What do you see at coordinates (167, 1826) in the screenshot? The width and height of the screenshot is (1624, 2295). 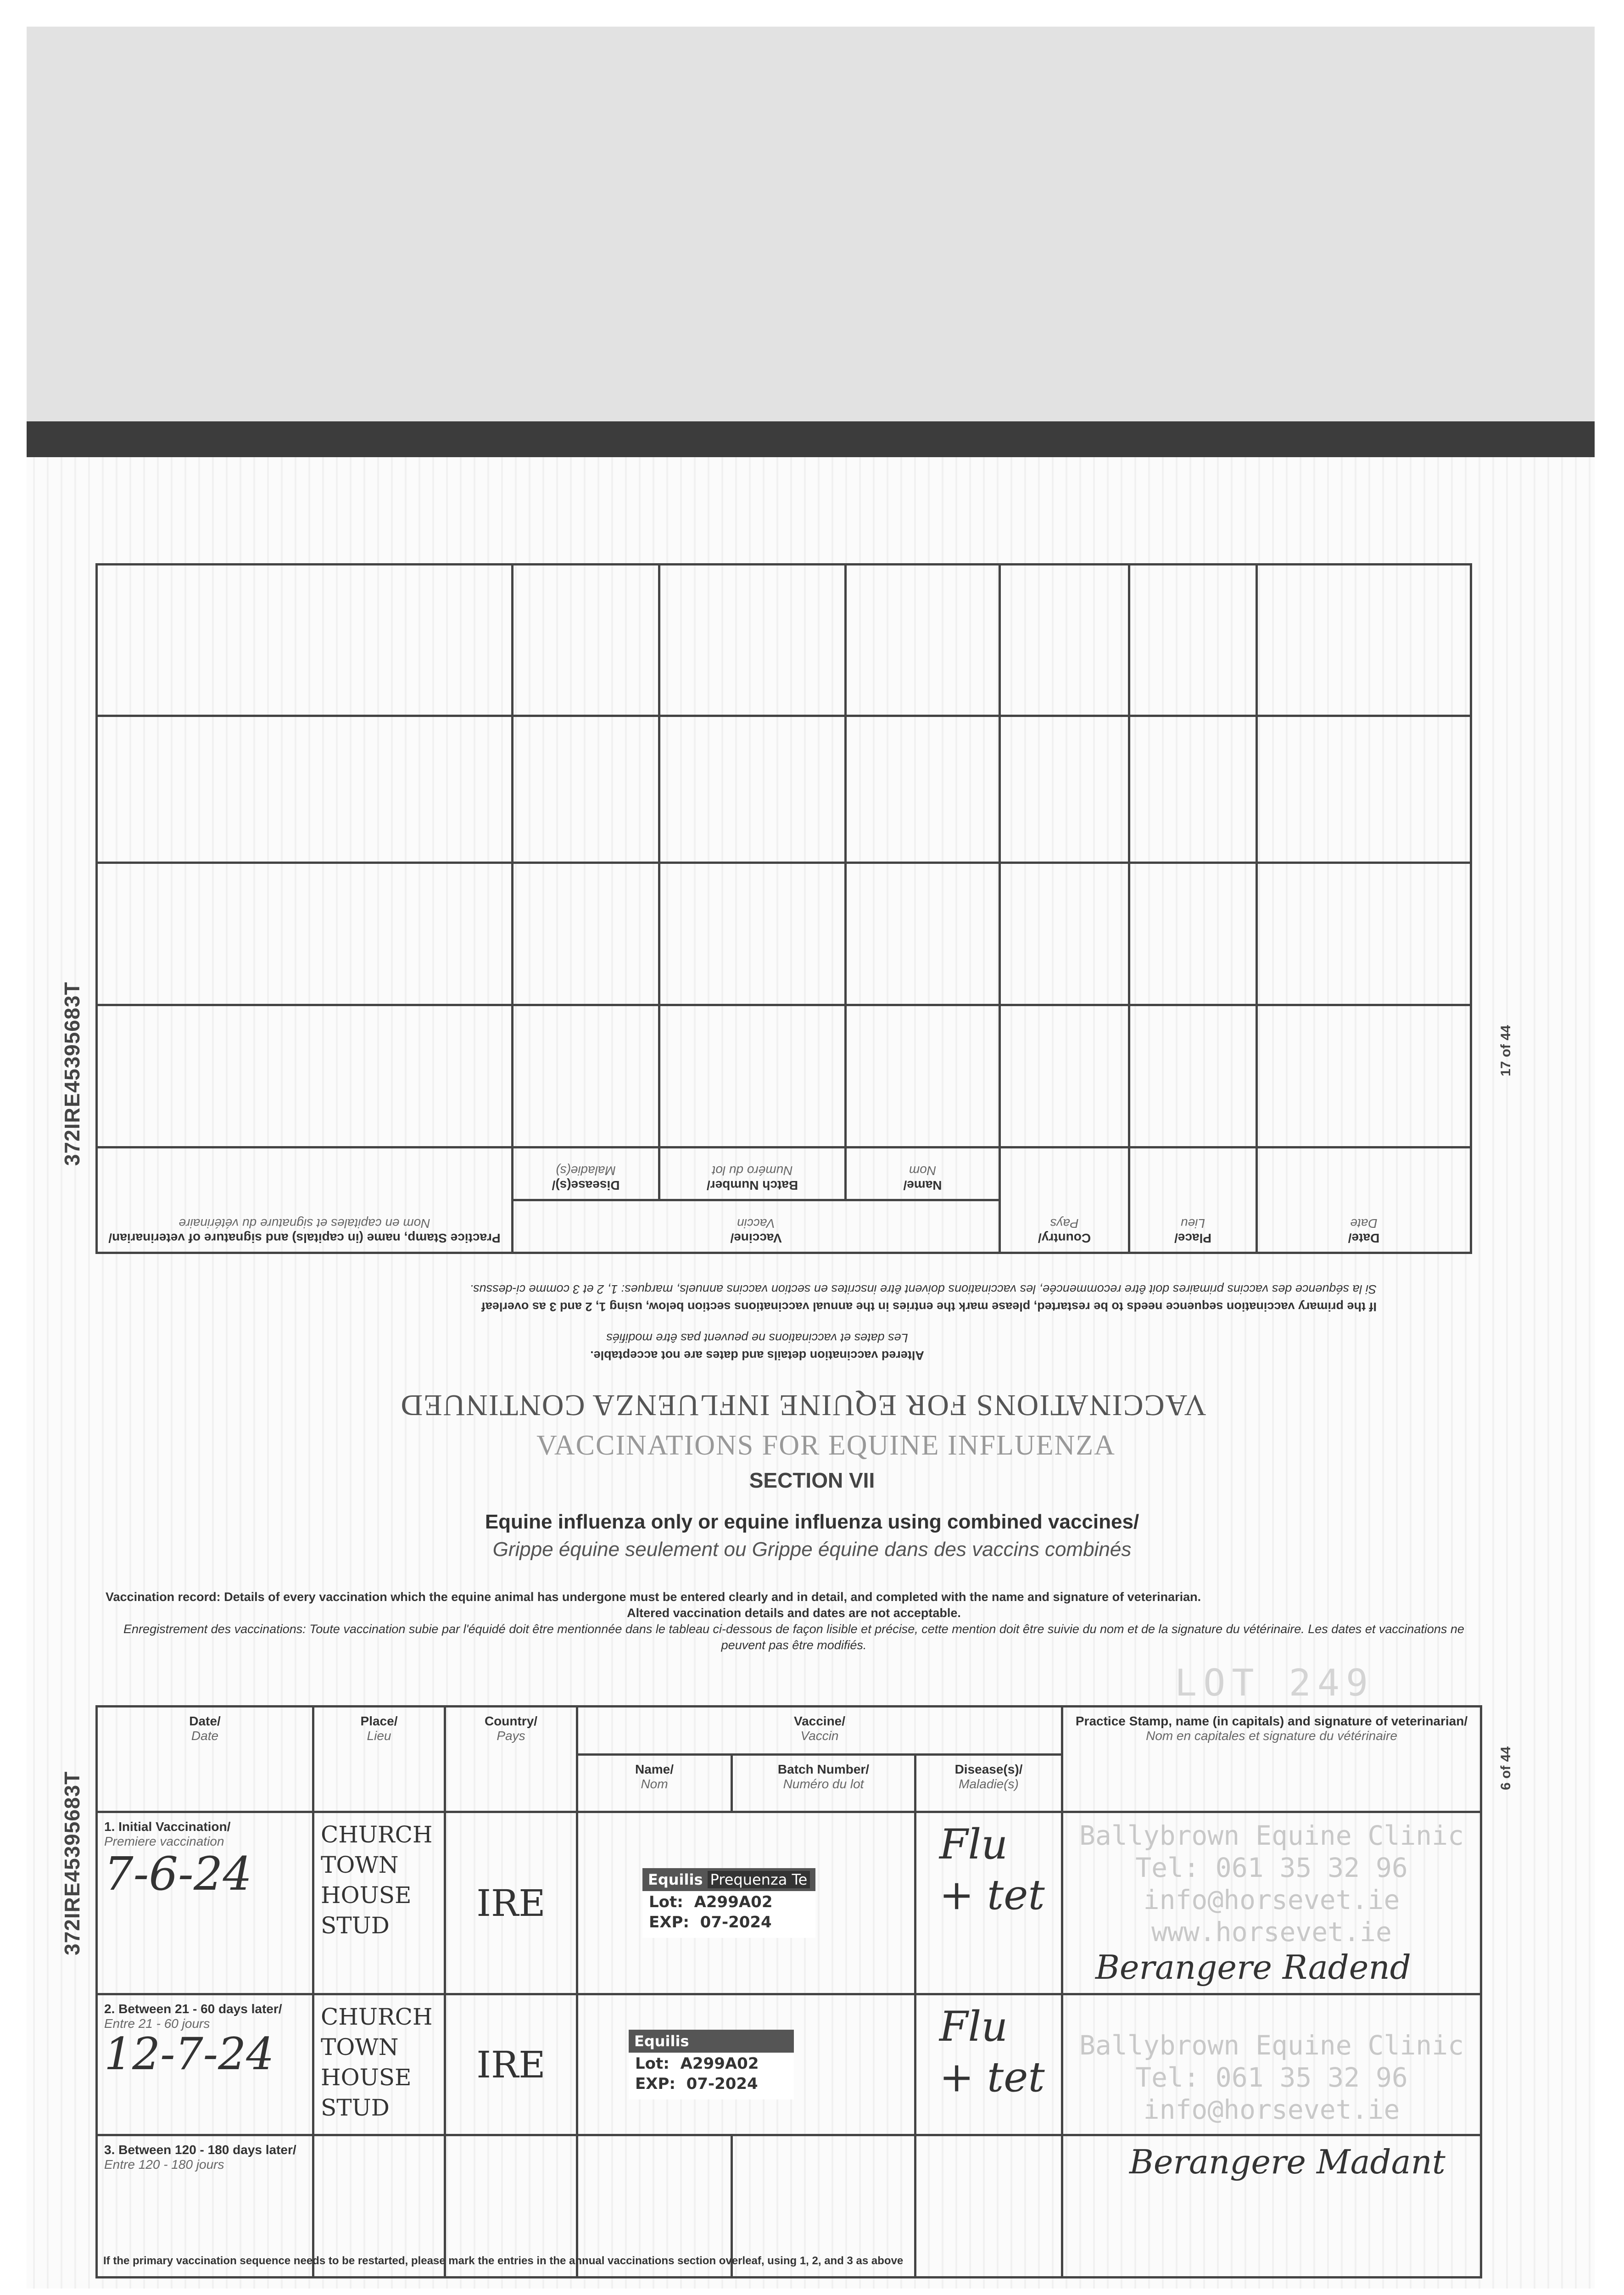 I see `row-label: 1. Initial Vaccination/` at bounding box center [167, 1826].